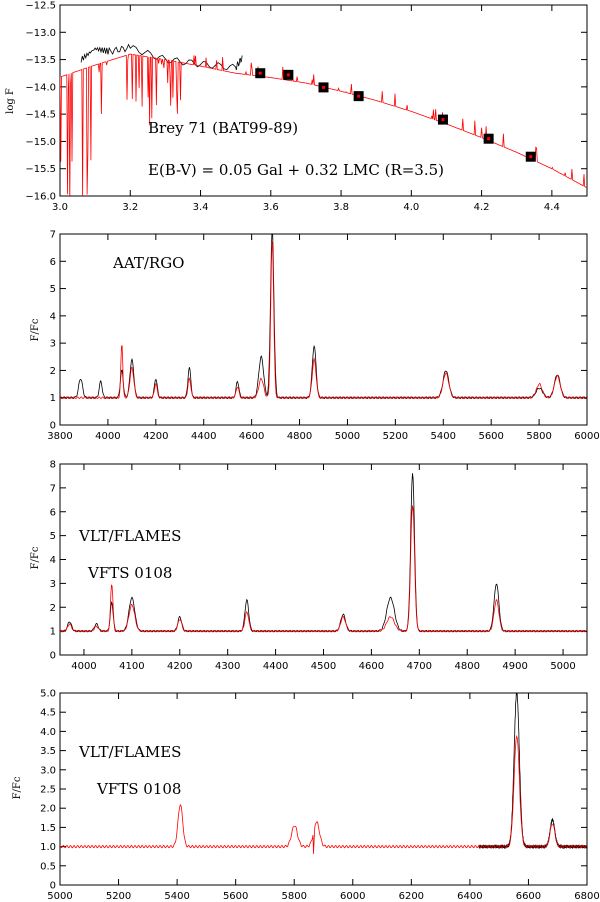  What do you see at coordinates (131, 666) in the screenshot?
I see `x-tick-label: 4100` at bounding box center [131, 666].